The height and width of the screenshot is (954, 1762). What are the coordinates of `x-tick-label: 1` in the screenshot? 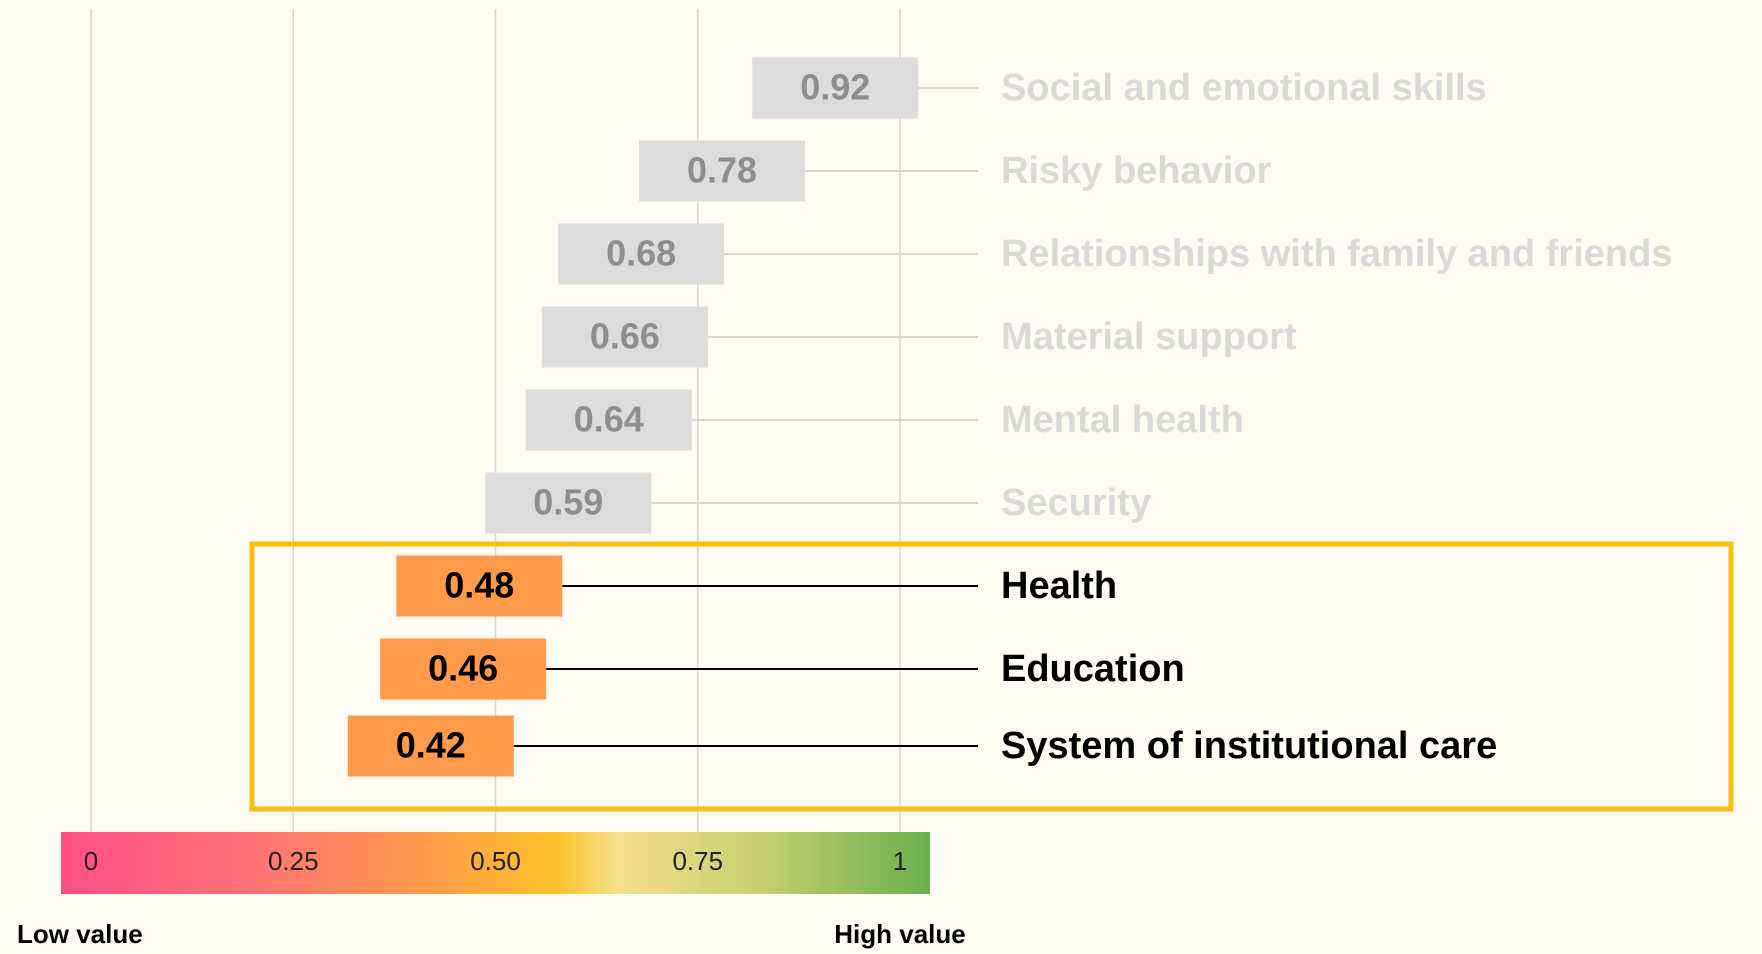 It's located at (900, 861).